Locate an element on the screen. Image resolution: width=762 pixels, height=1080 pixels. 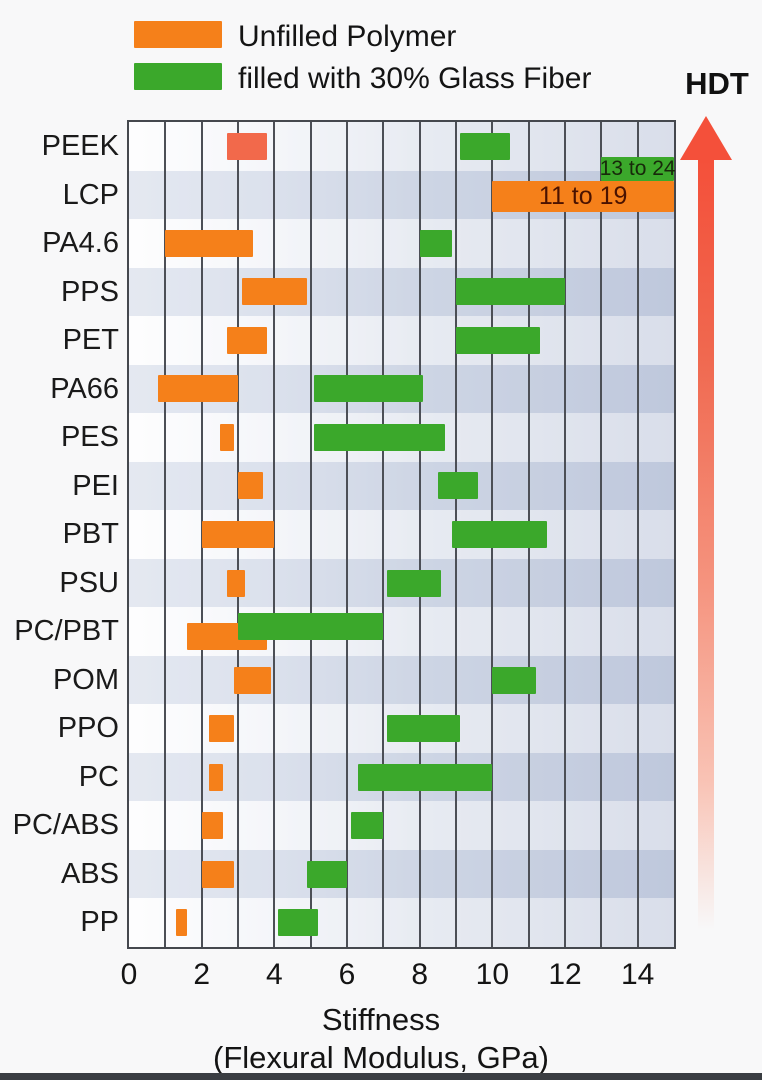
bar-filled-PBT is located at coordinates (499, 534).